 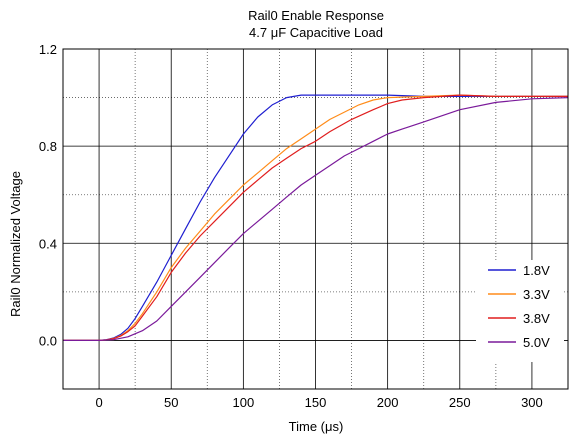 I want to click on legend: 1.8V 3.3V 3.8V 5.0V, so click(x=520, y=311).